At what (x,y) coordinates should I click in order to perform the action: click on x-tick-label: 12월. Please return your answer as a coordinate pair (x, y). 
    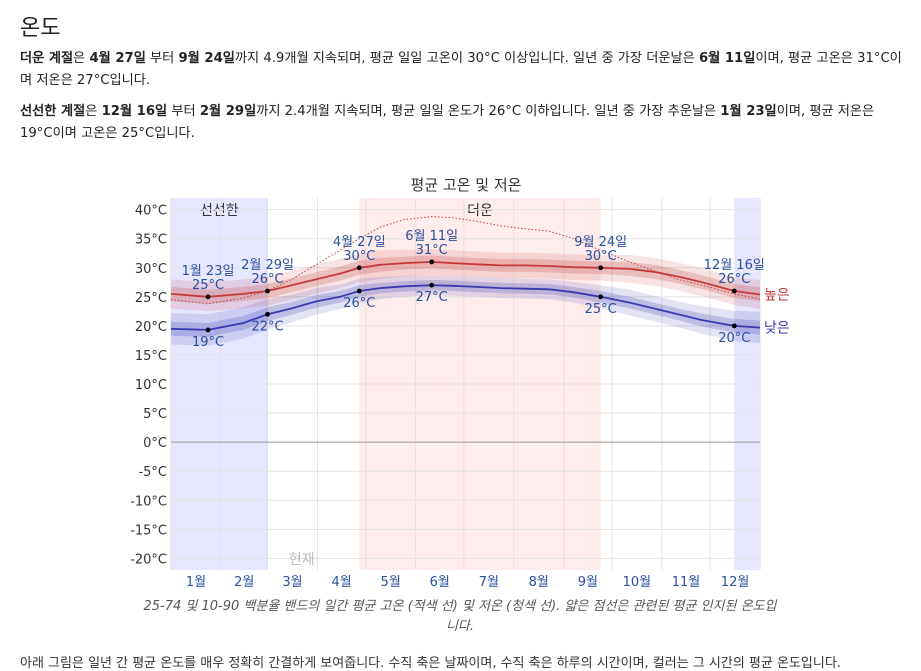
    Looking at the image, I should click on (735, 582).